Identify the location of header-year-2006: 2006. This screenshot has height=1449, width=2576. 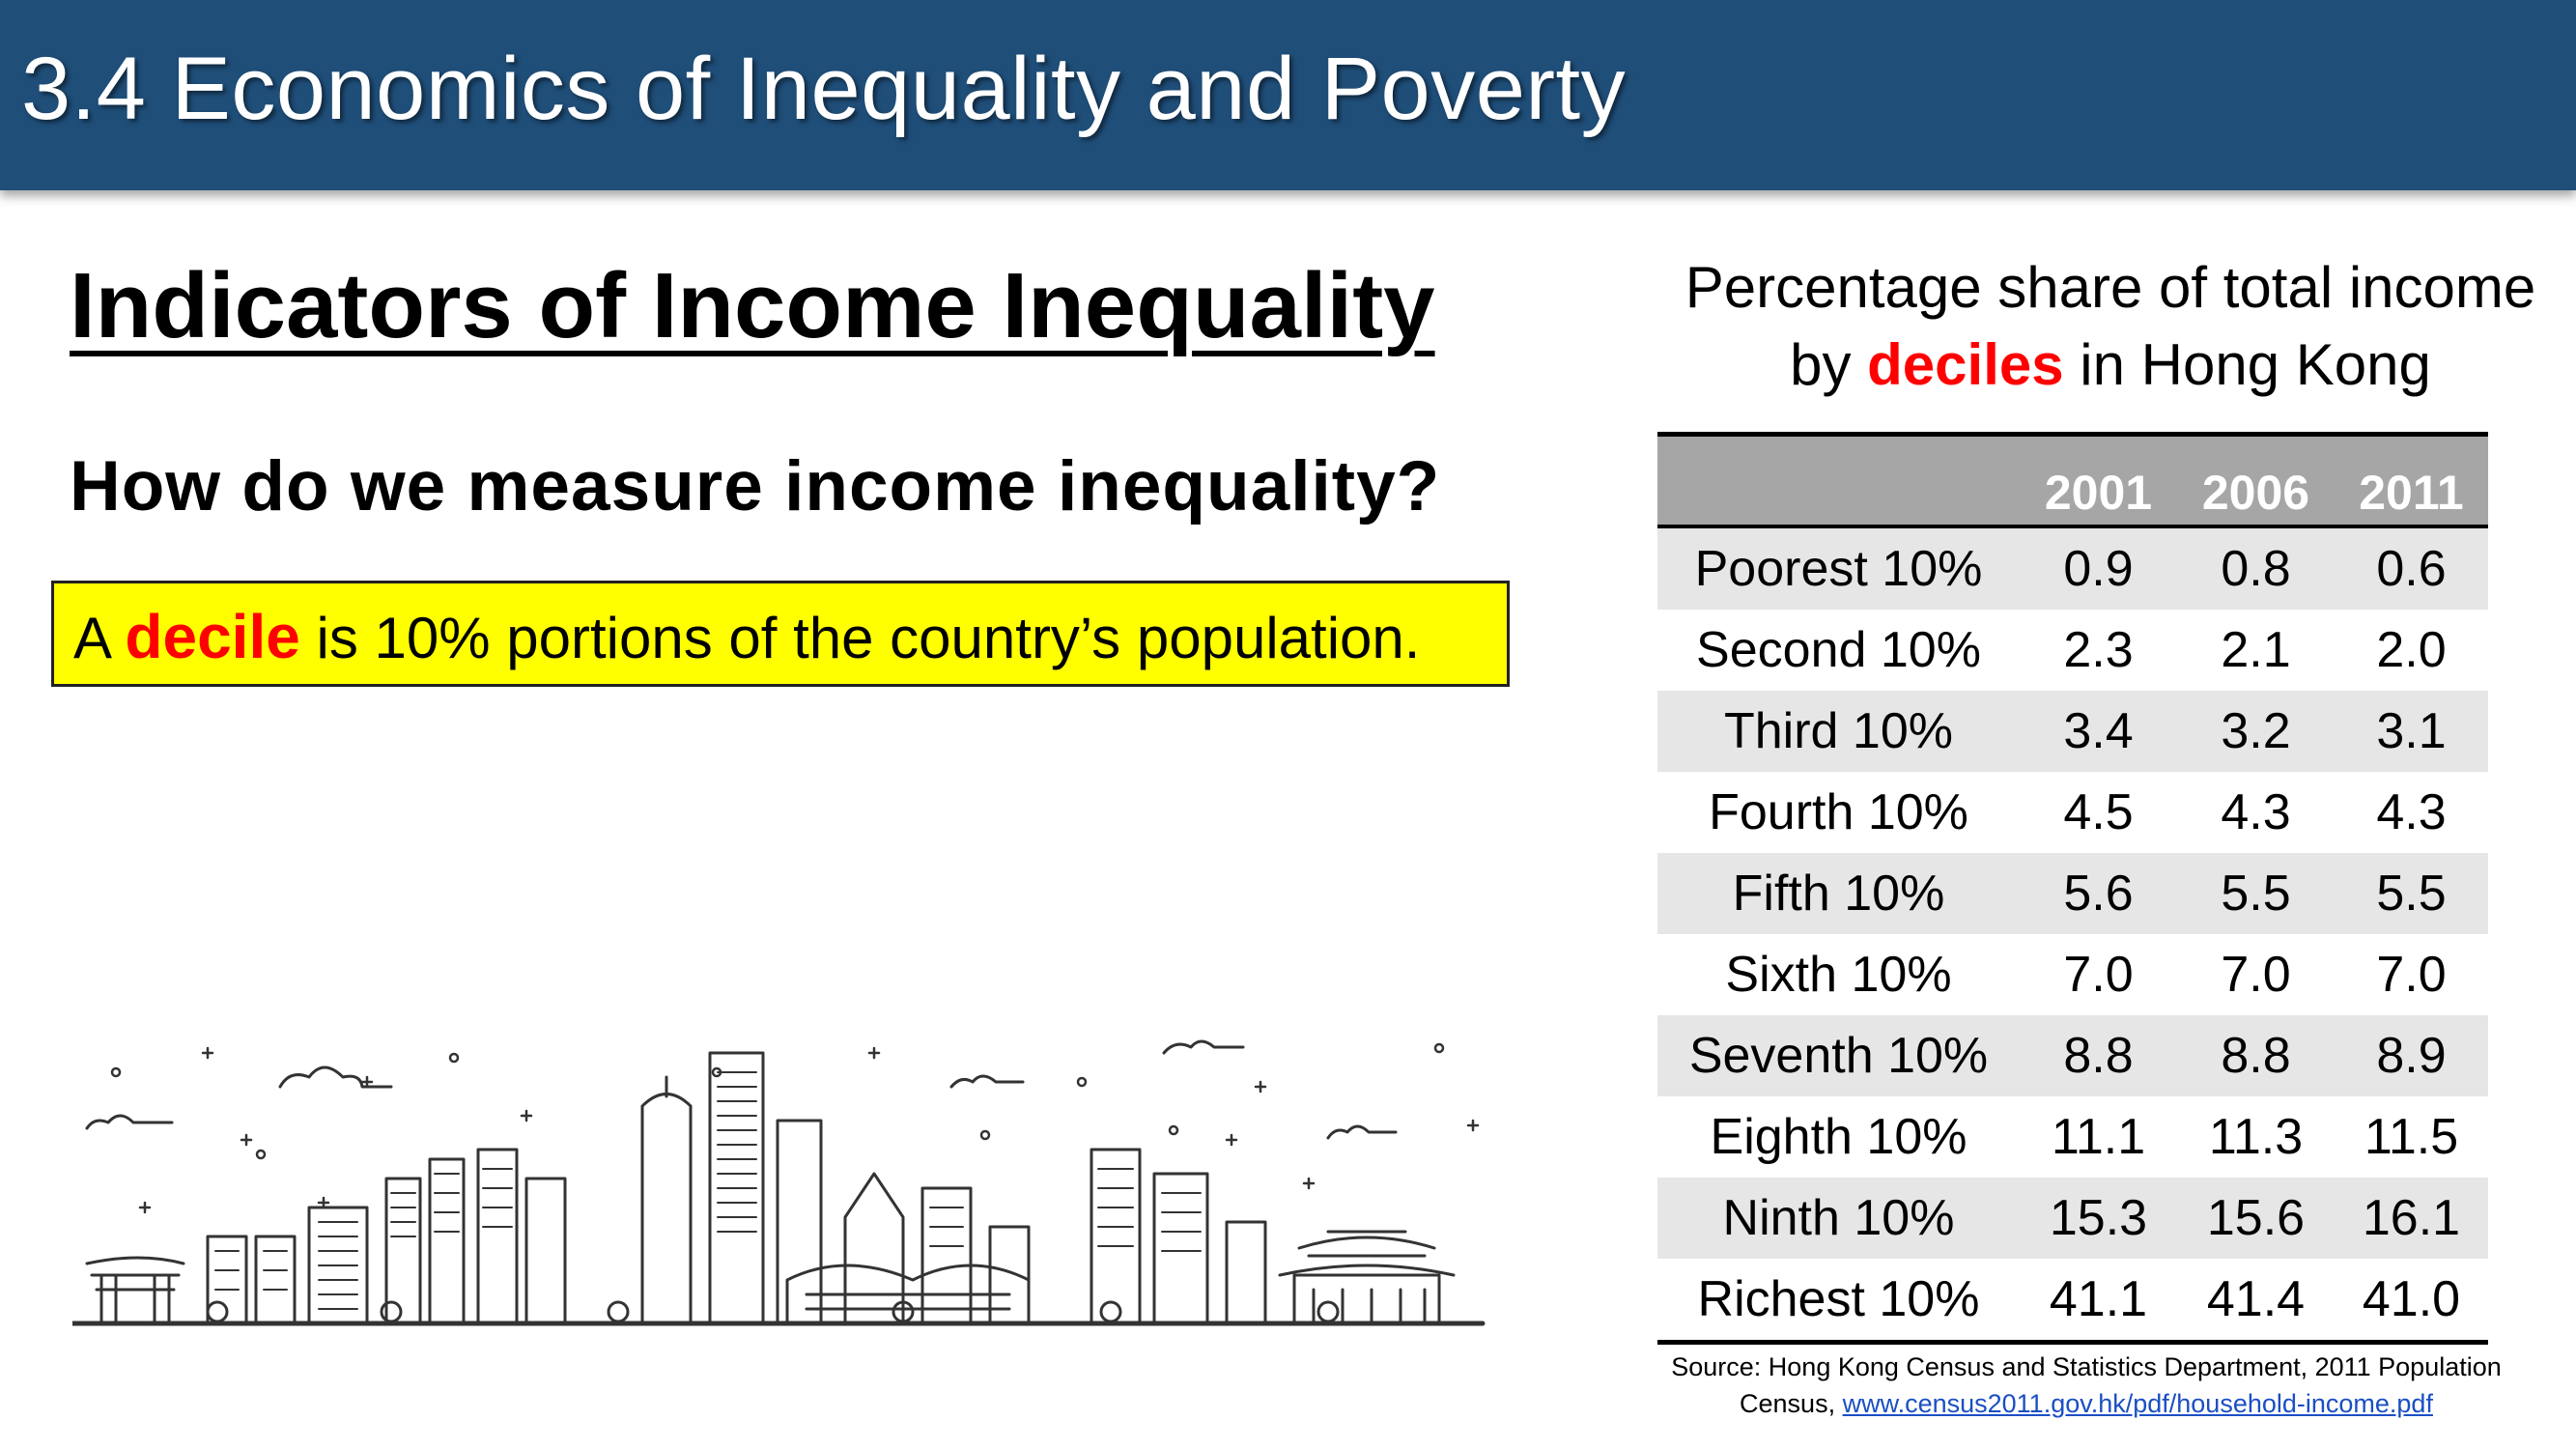
(2256, 481).